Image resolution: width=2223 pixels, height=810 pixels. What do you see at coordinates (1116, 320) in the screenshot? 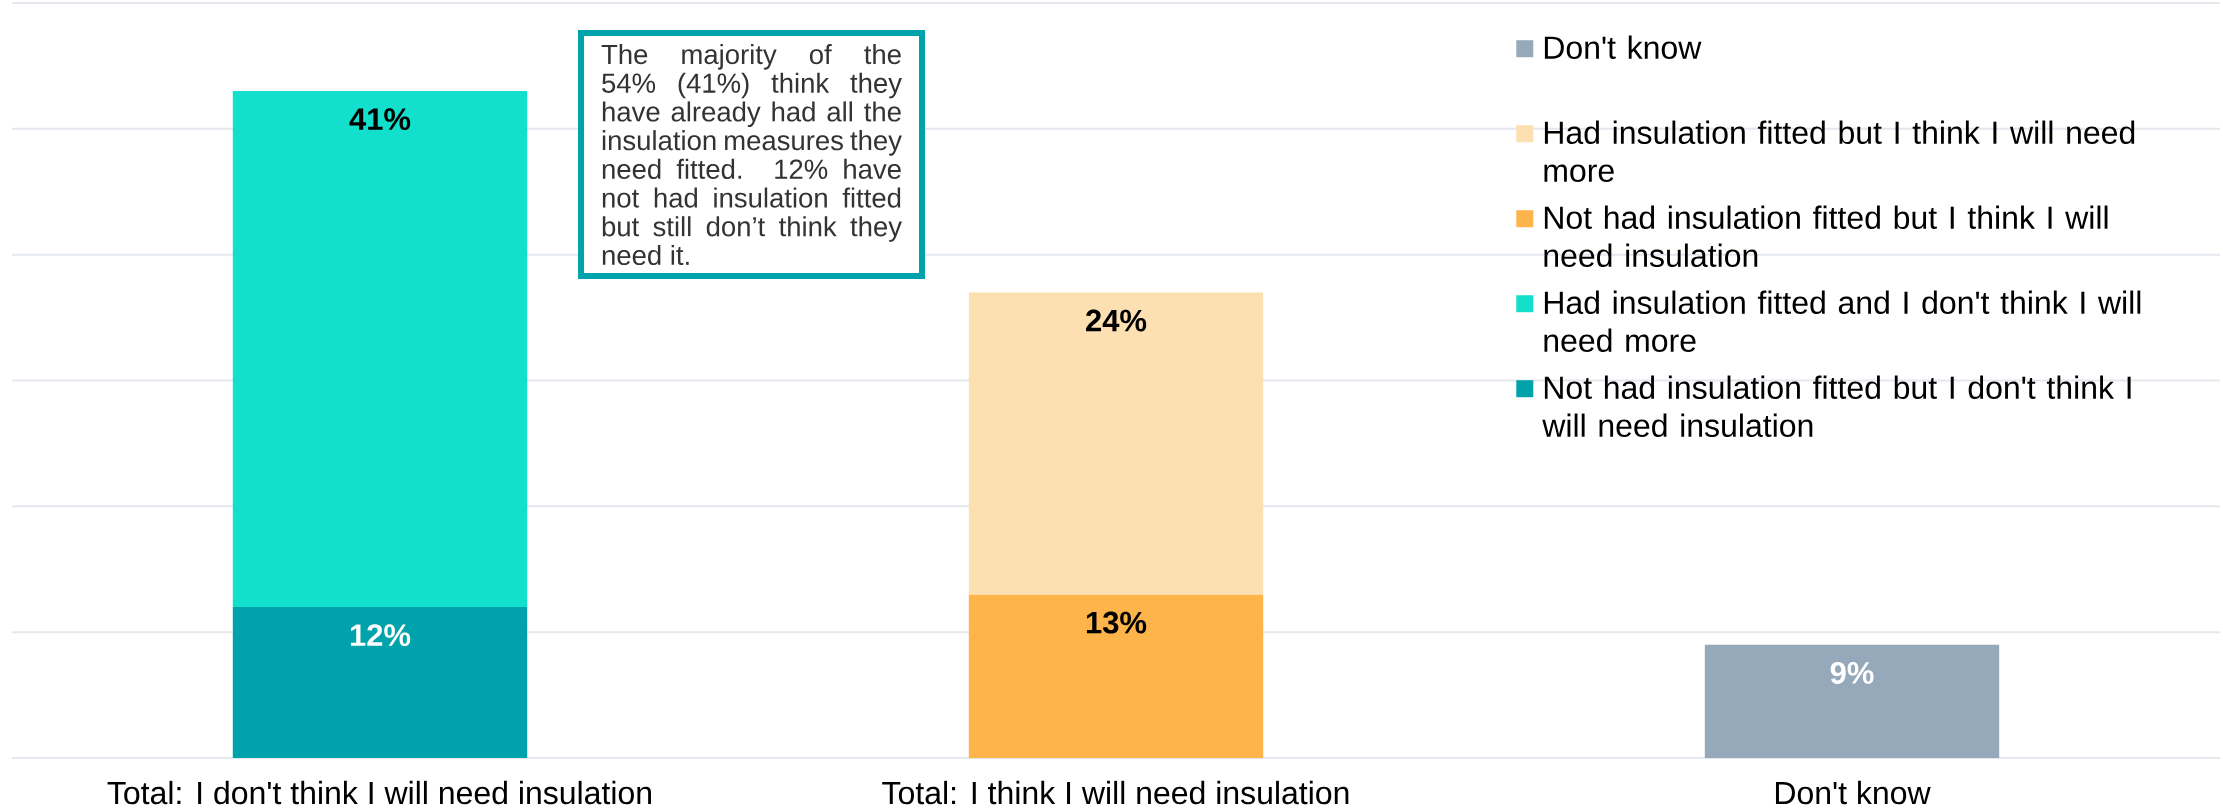
I see `data-label: 24%` at bounding box center [1116, 320].